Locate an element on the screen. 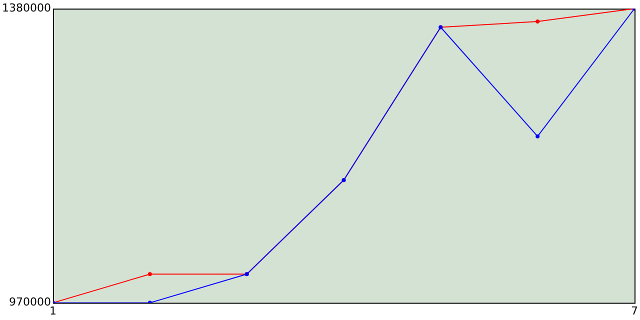 Image resolution: width=640 pixels, height=320 pixels. x-tick-label: 1 is located at coordinates (52, 311).